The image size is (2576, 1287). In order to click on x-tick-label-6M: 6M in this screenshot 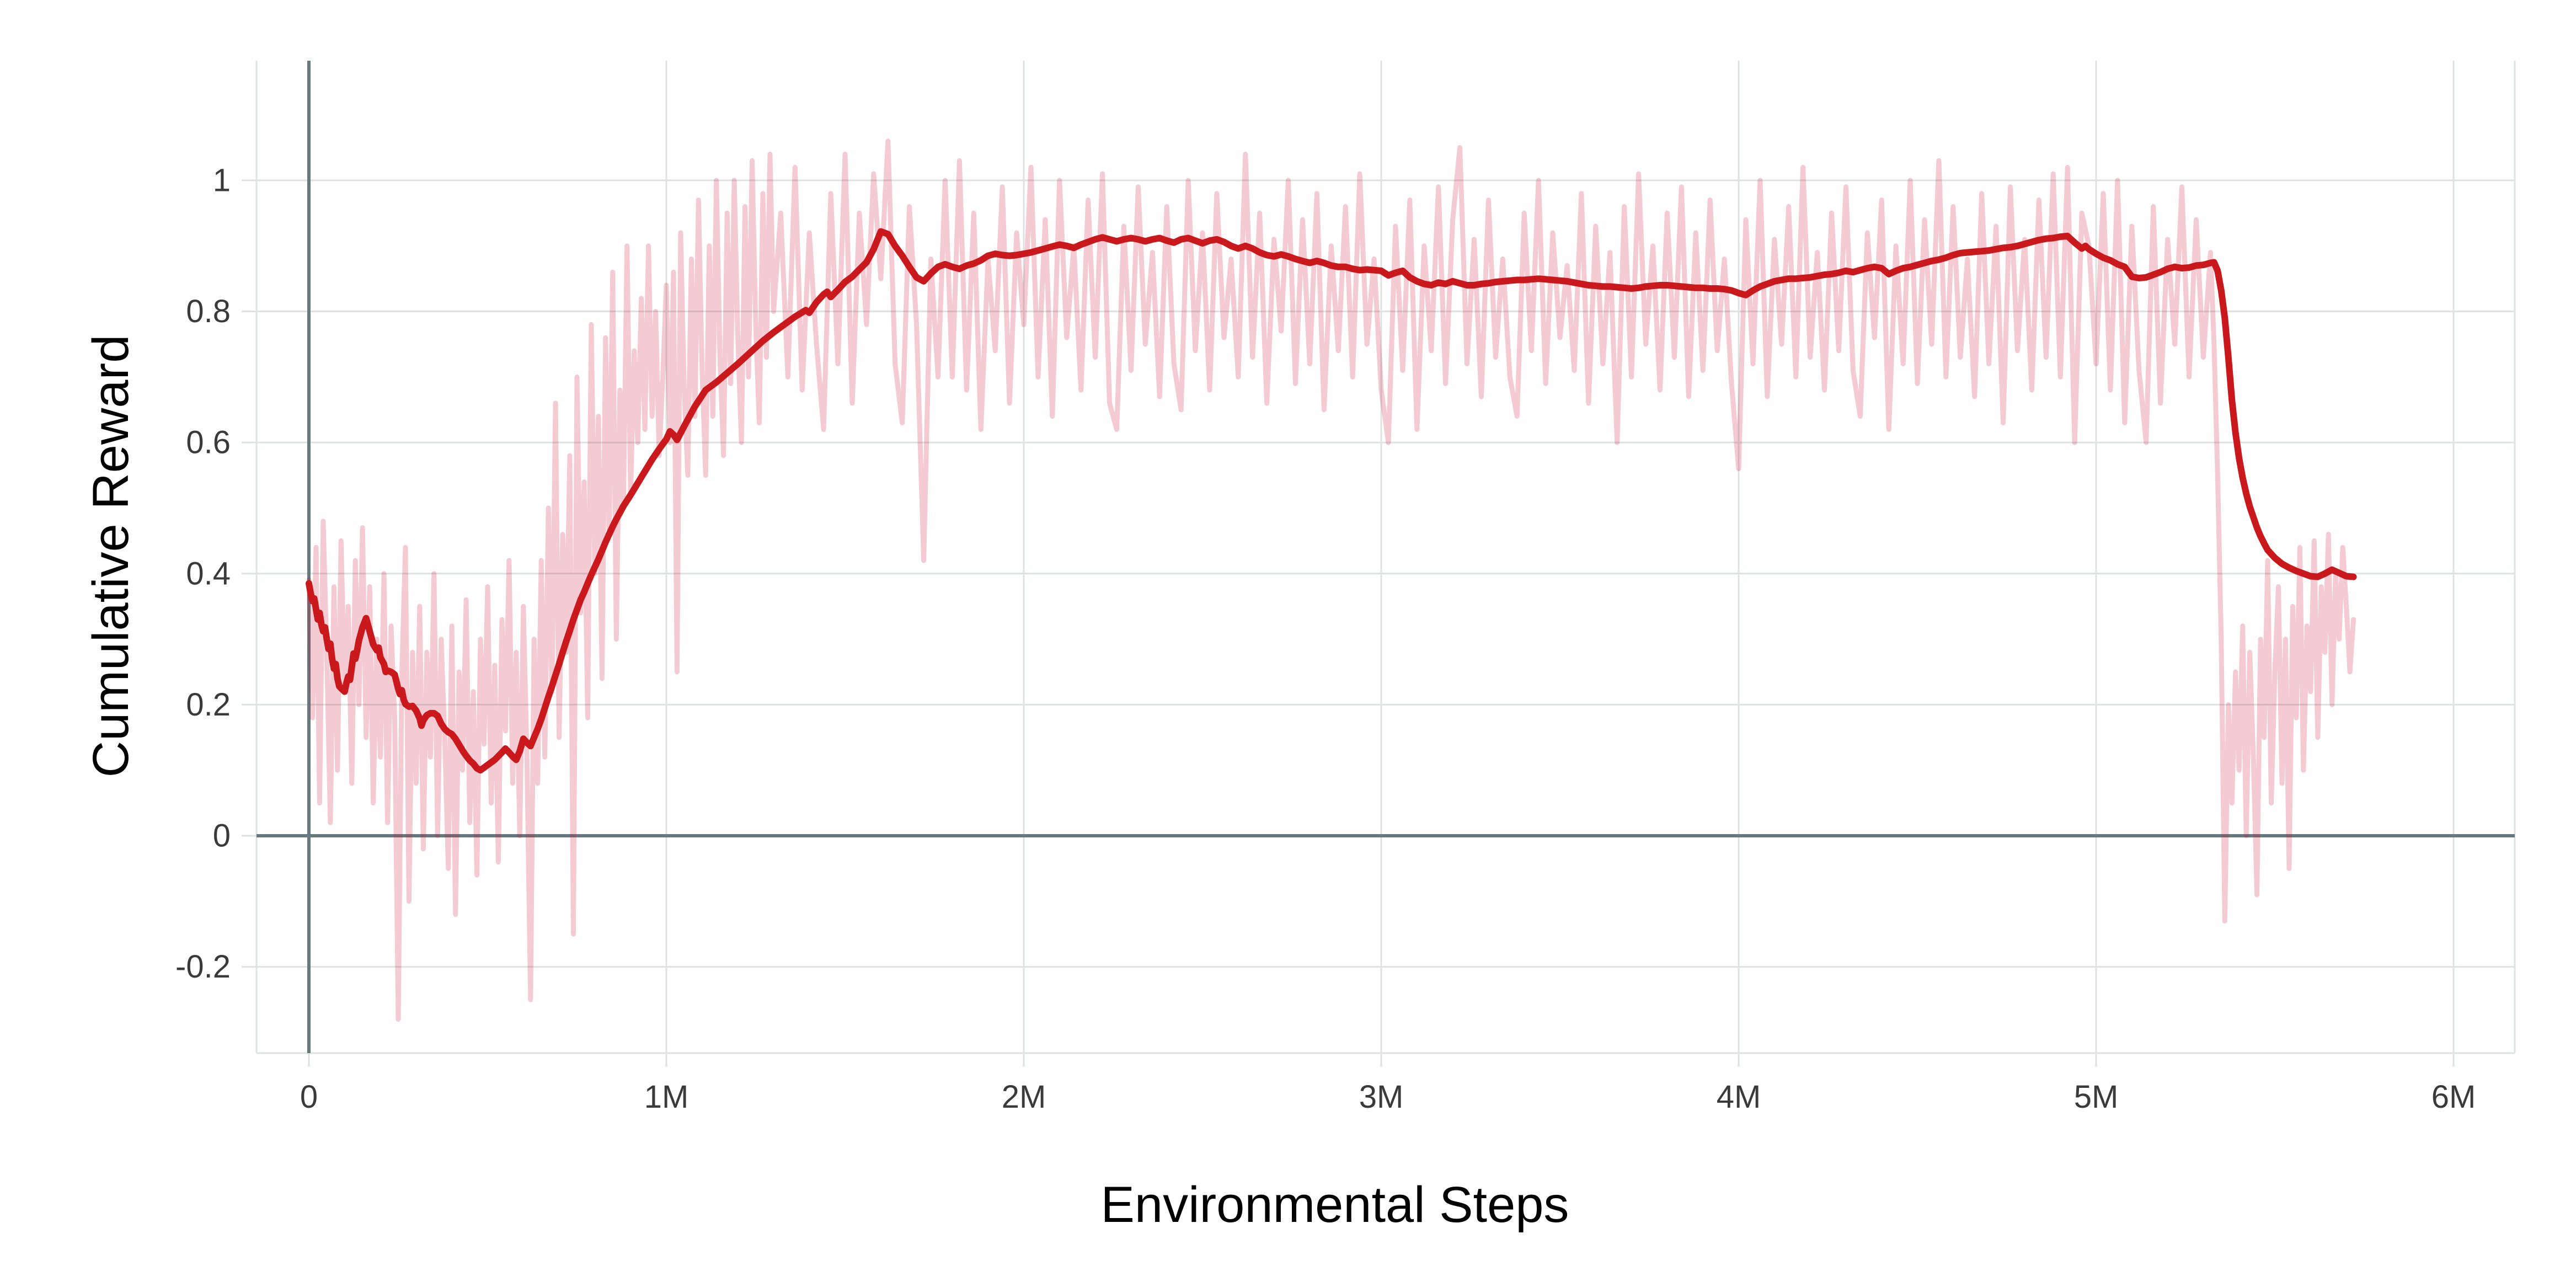, I will do `click(2453, 1097)`.